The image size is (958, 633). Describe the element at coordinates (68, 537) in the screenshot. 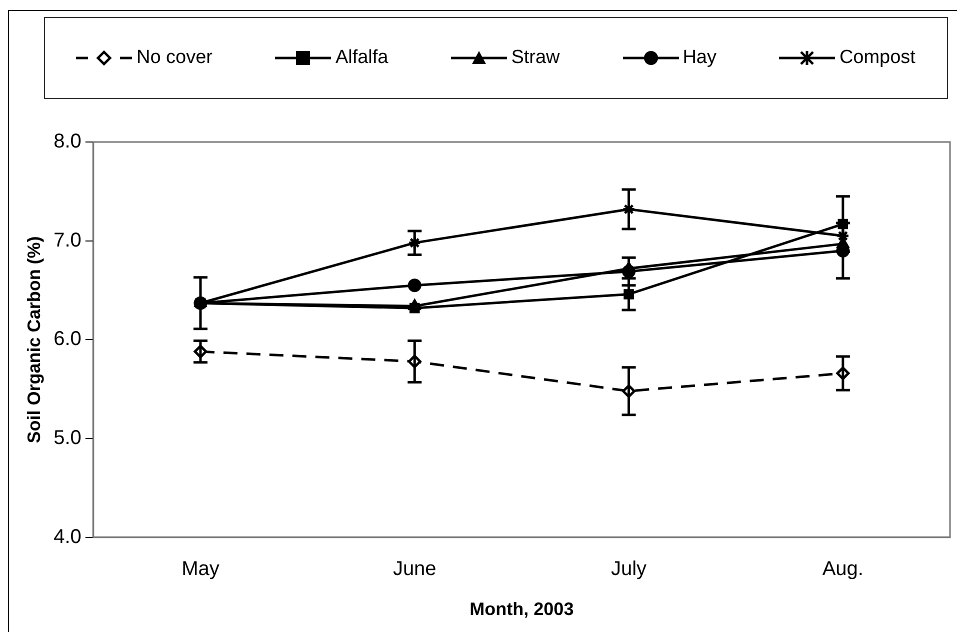

I see `y-tick-label: 4.0` at that location.